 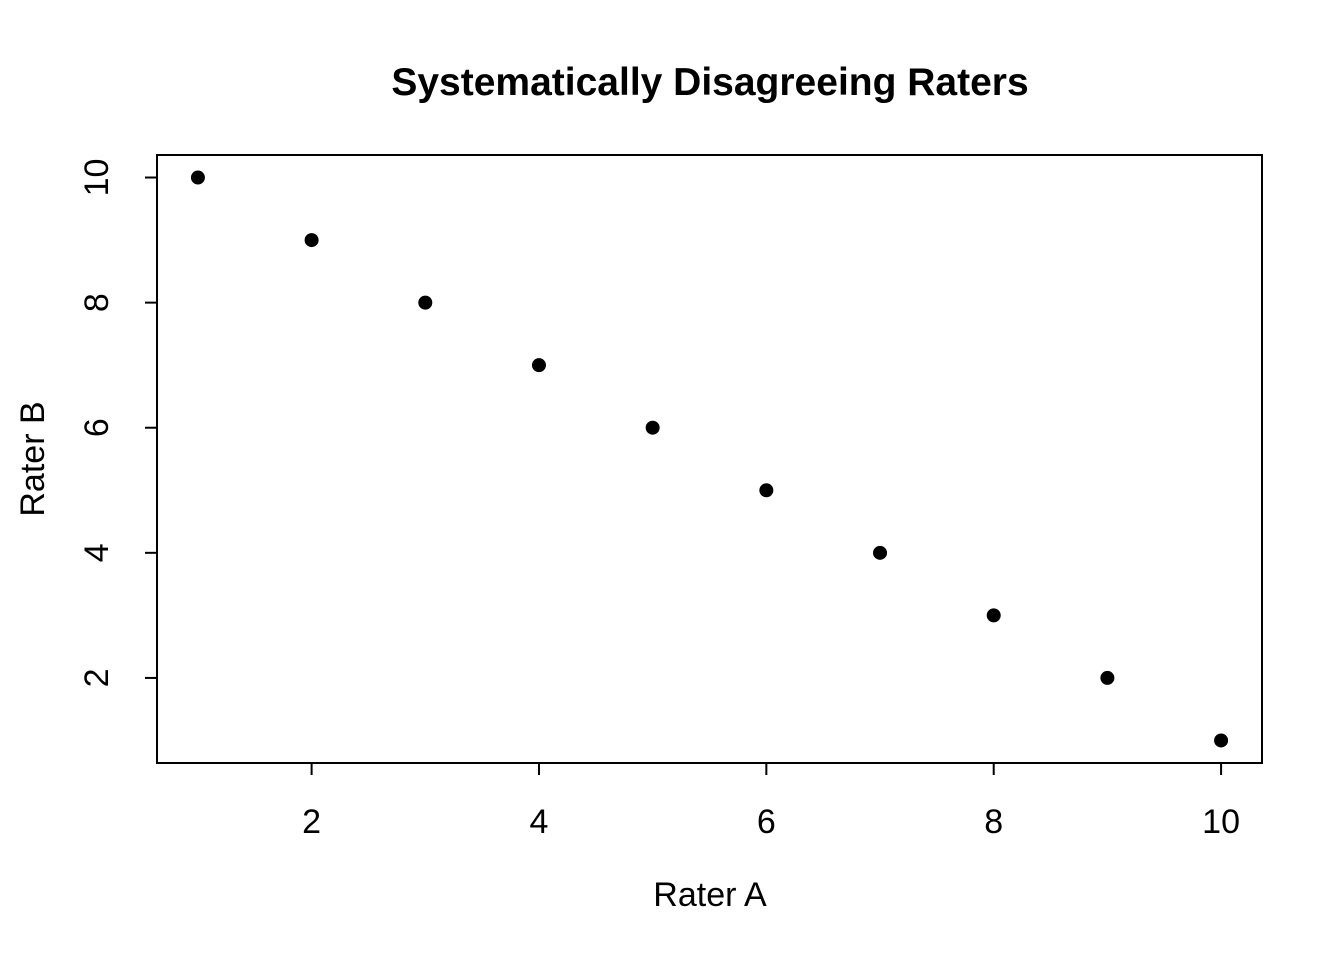 I want to click on y-tick-label: 10, so click(x=97, y=178).